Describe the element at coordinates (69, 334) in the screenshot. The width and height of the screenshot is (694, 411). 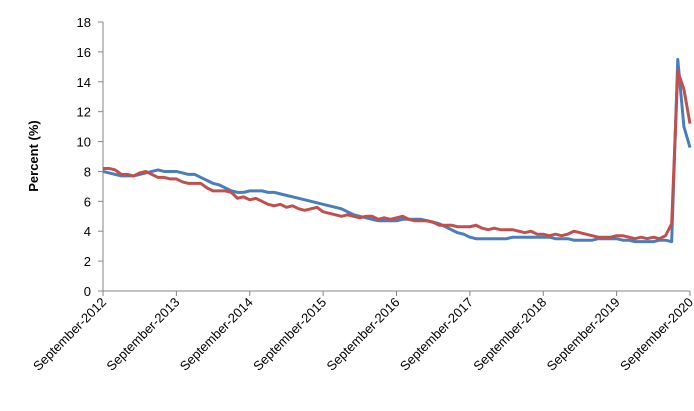
I see `x-tick-label: September-2012` at that location.